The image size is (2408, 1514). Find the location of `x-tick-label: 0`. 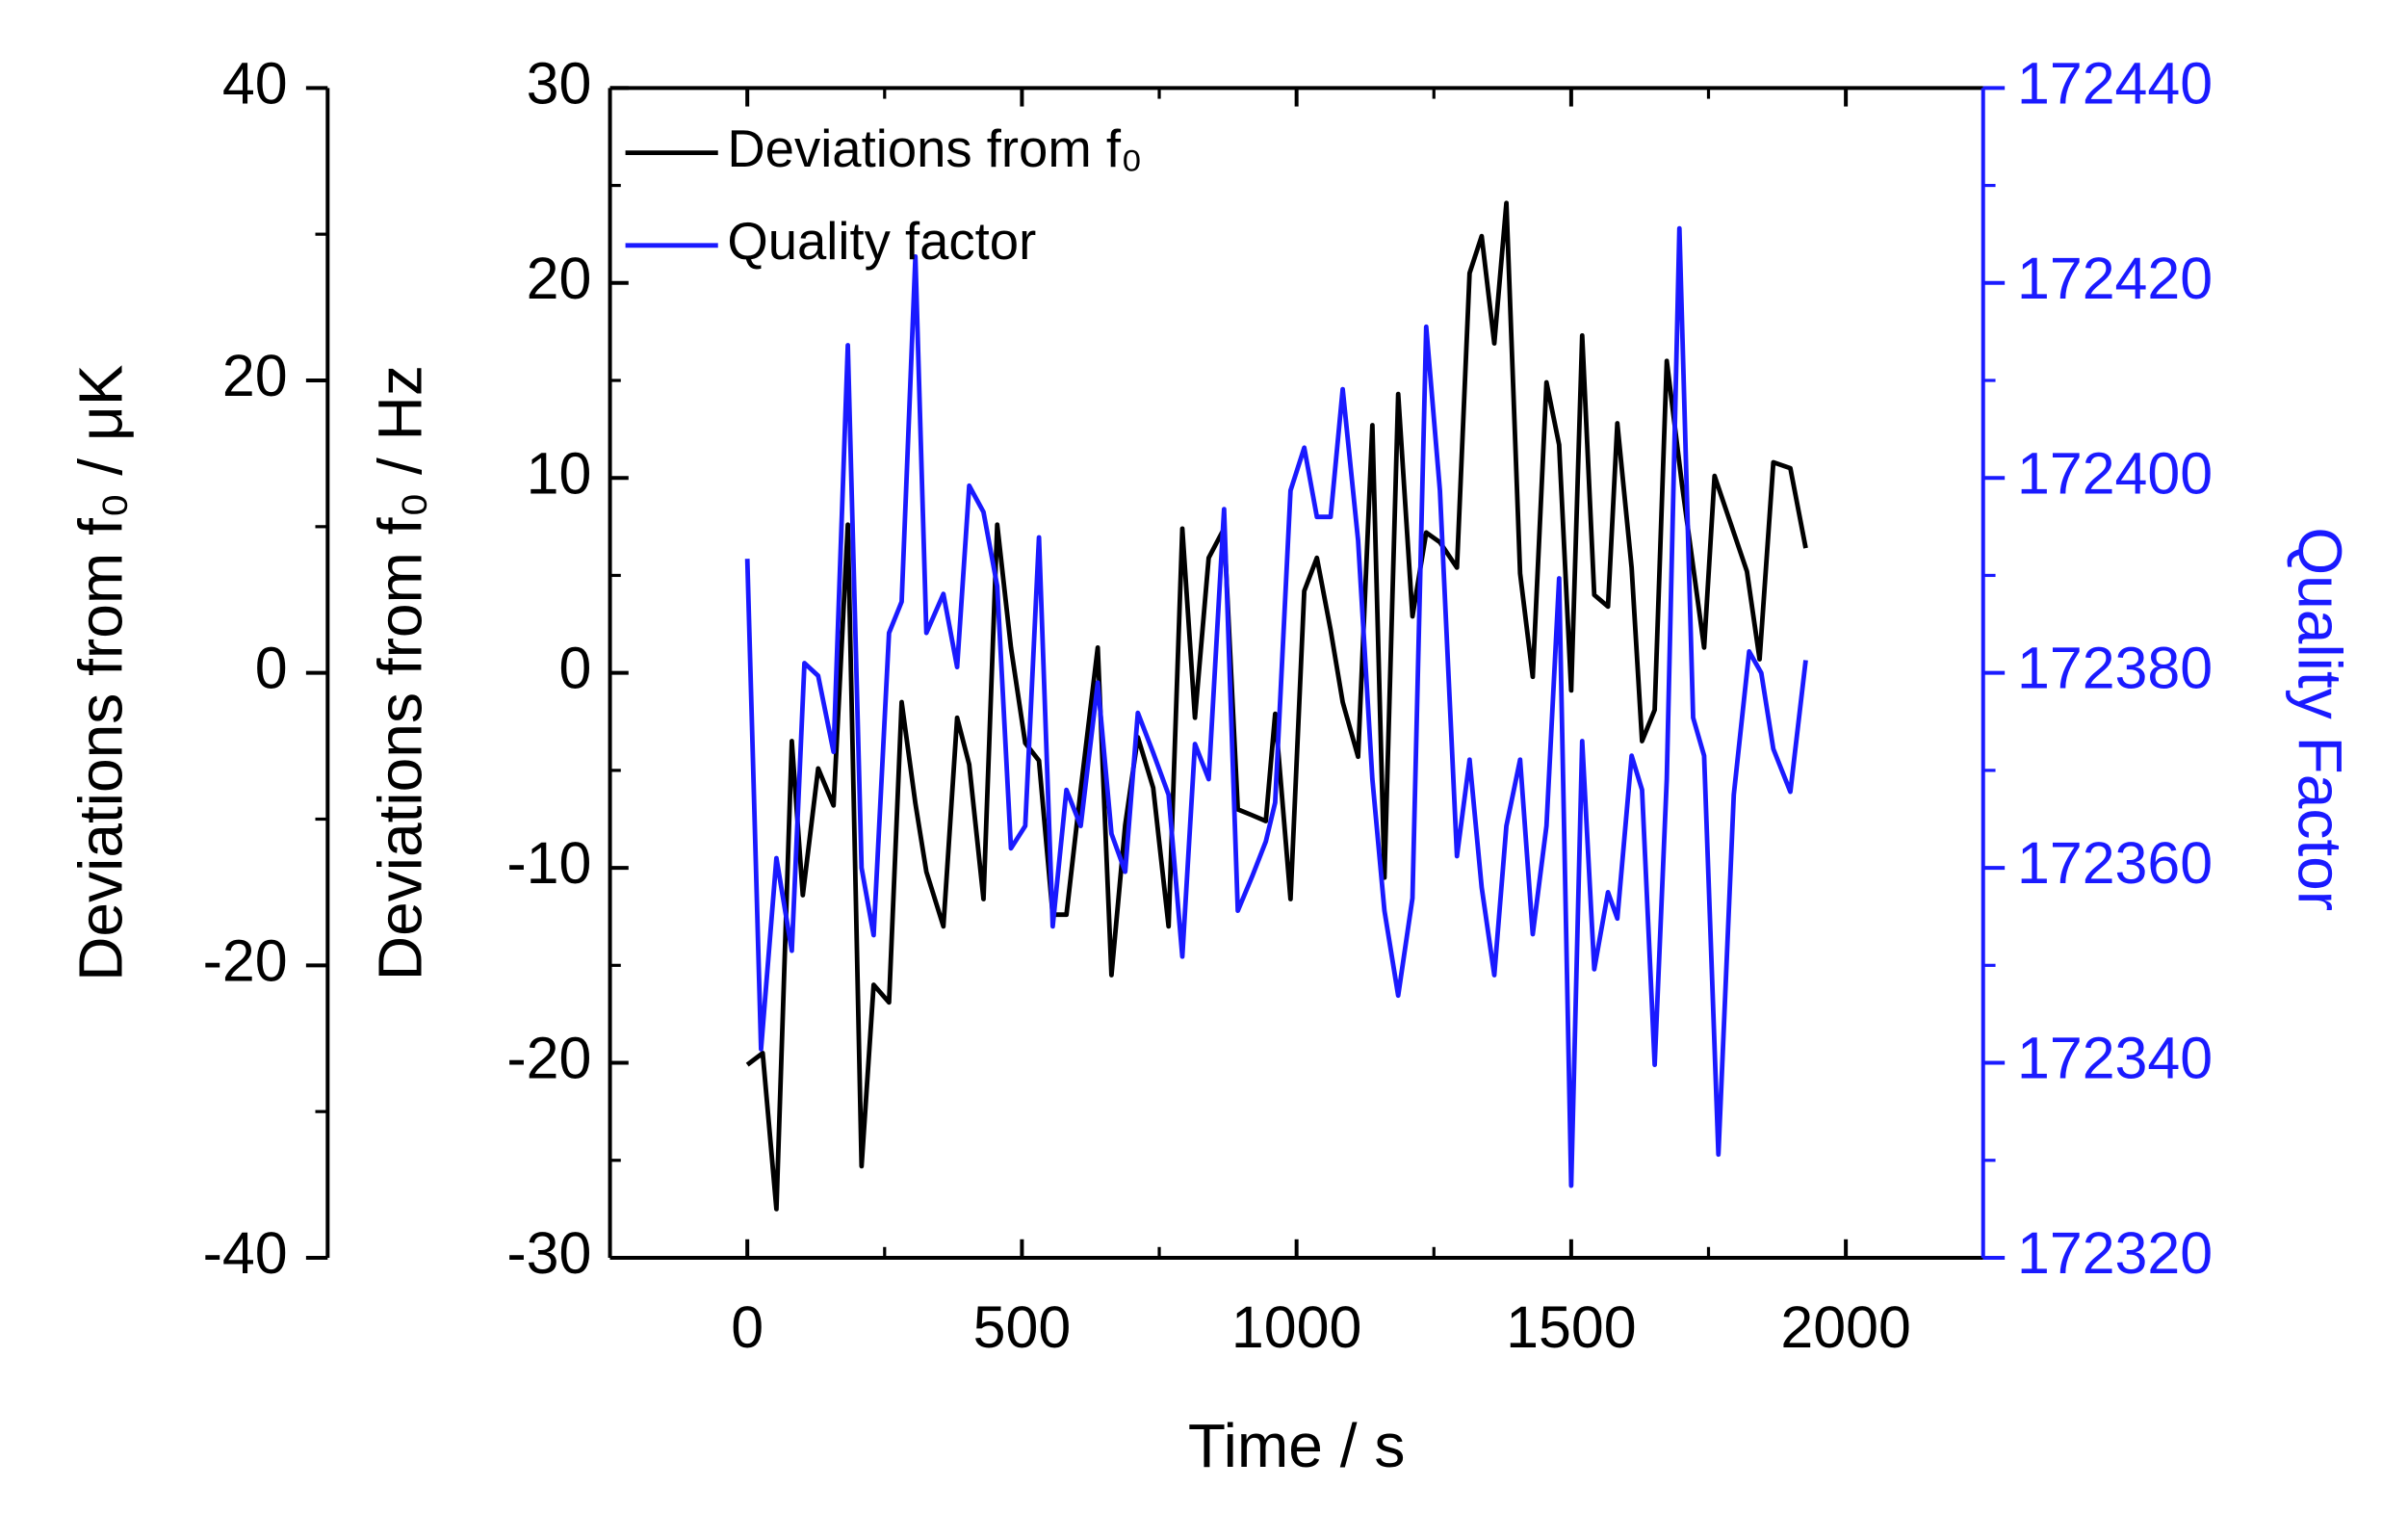

x-tick-label: 0 is located at coordinates (748, 1327).